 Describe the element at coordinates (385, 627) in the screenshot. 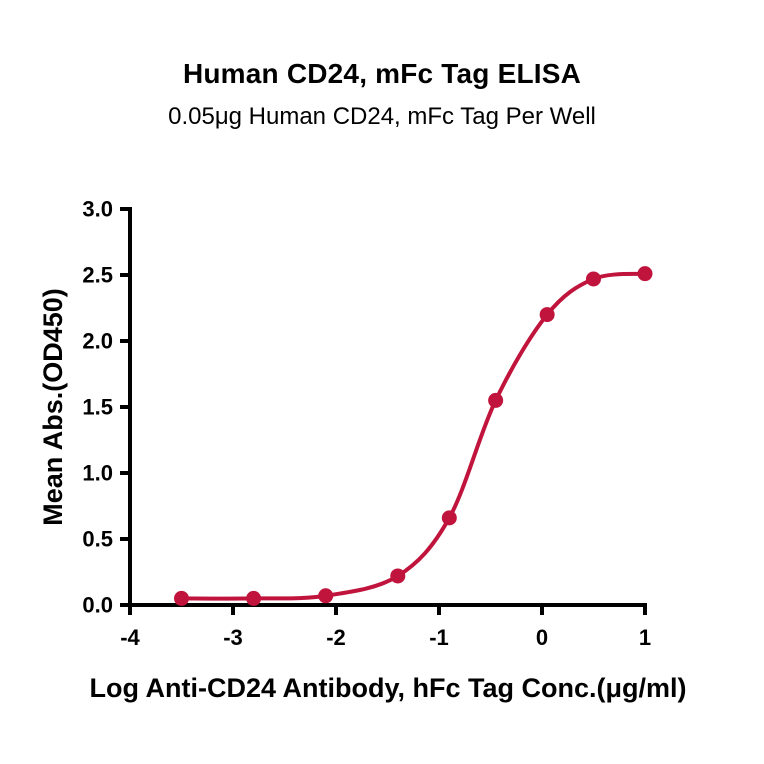

I see `x-ticks: -4 -3 -2 -1 0 1` at that location.